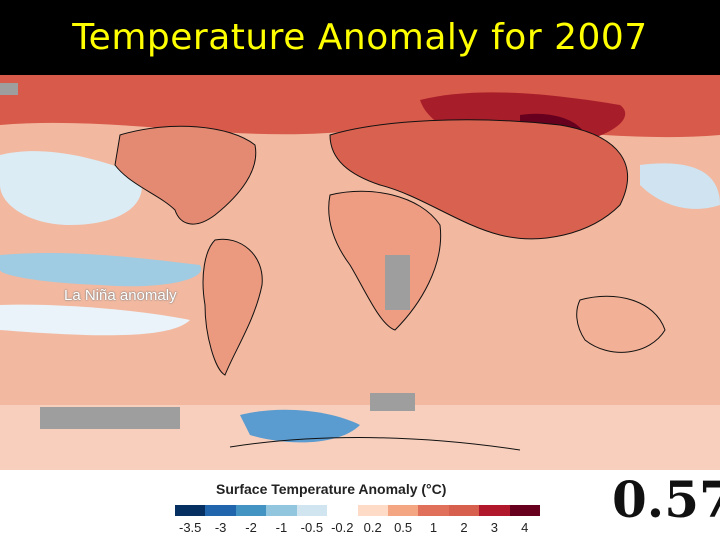 This screenshot has height=540, width=720. Describe the element at coordinates (120, 295) in the screenshot. I see `la-nina-annotation: La Niña anomaly` at that location.